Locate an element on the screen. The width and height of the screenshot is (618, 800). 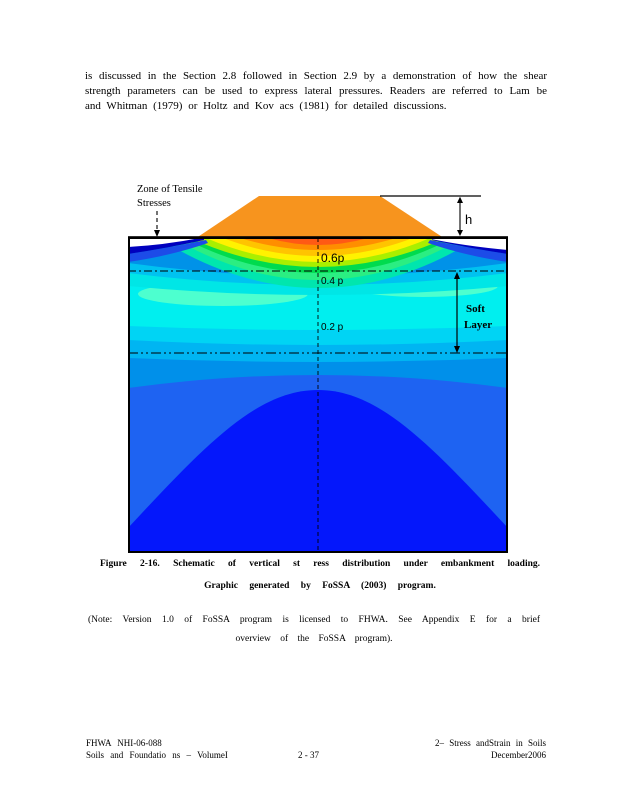
tensile-zone-notch-left is located at coordinates (164, 242).